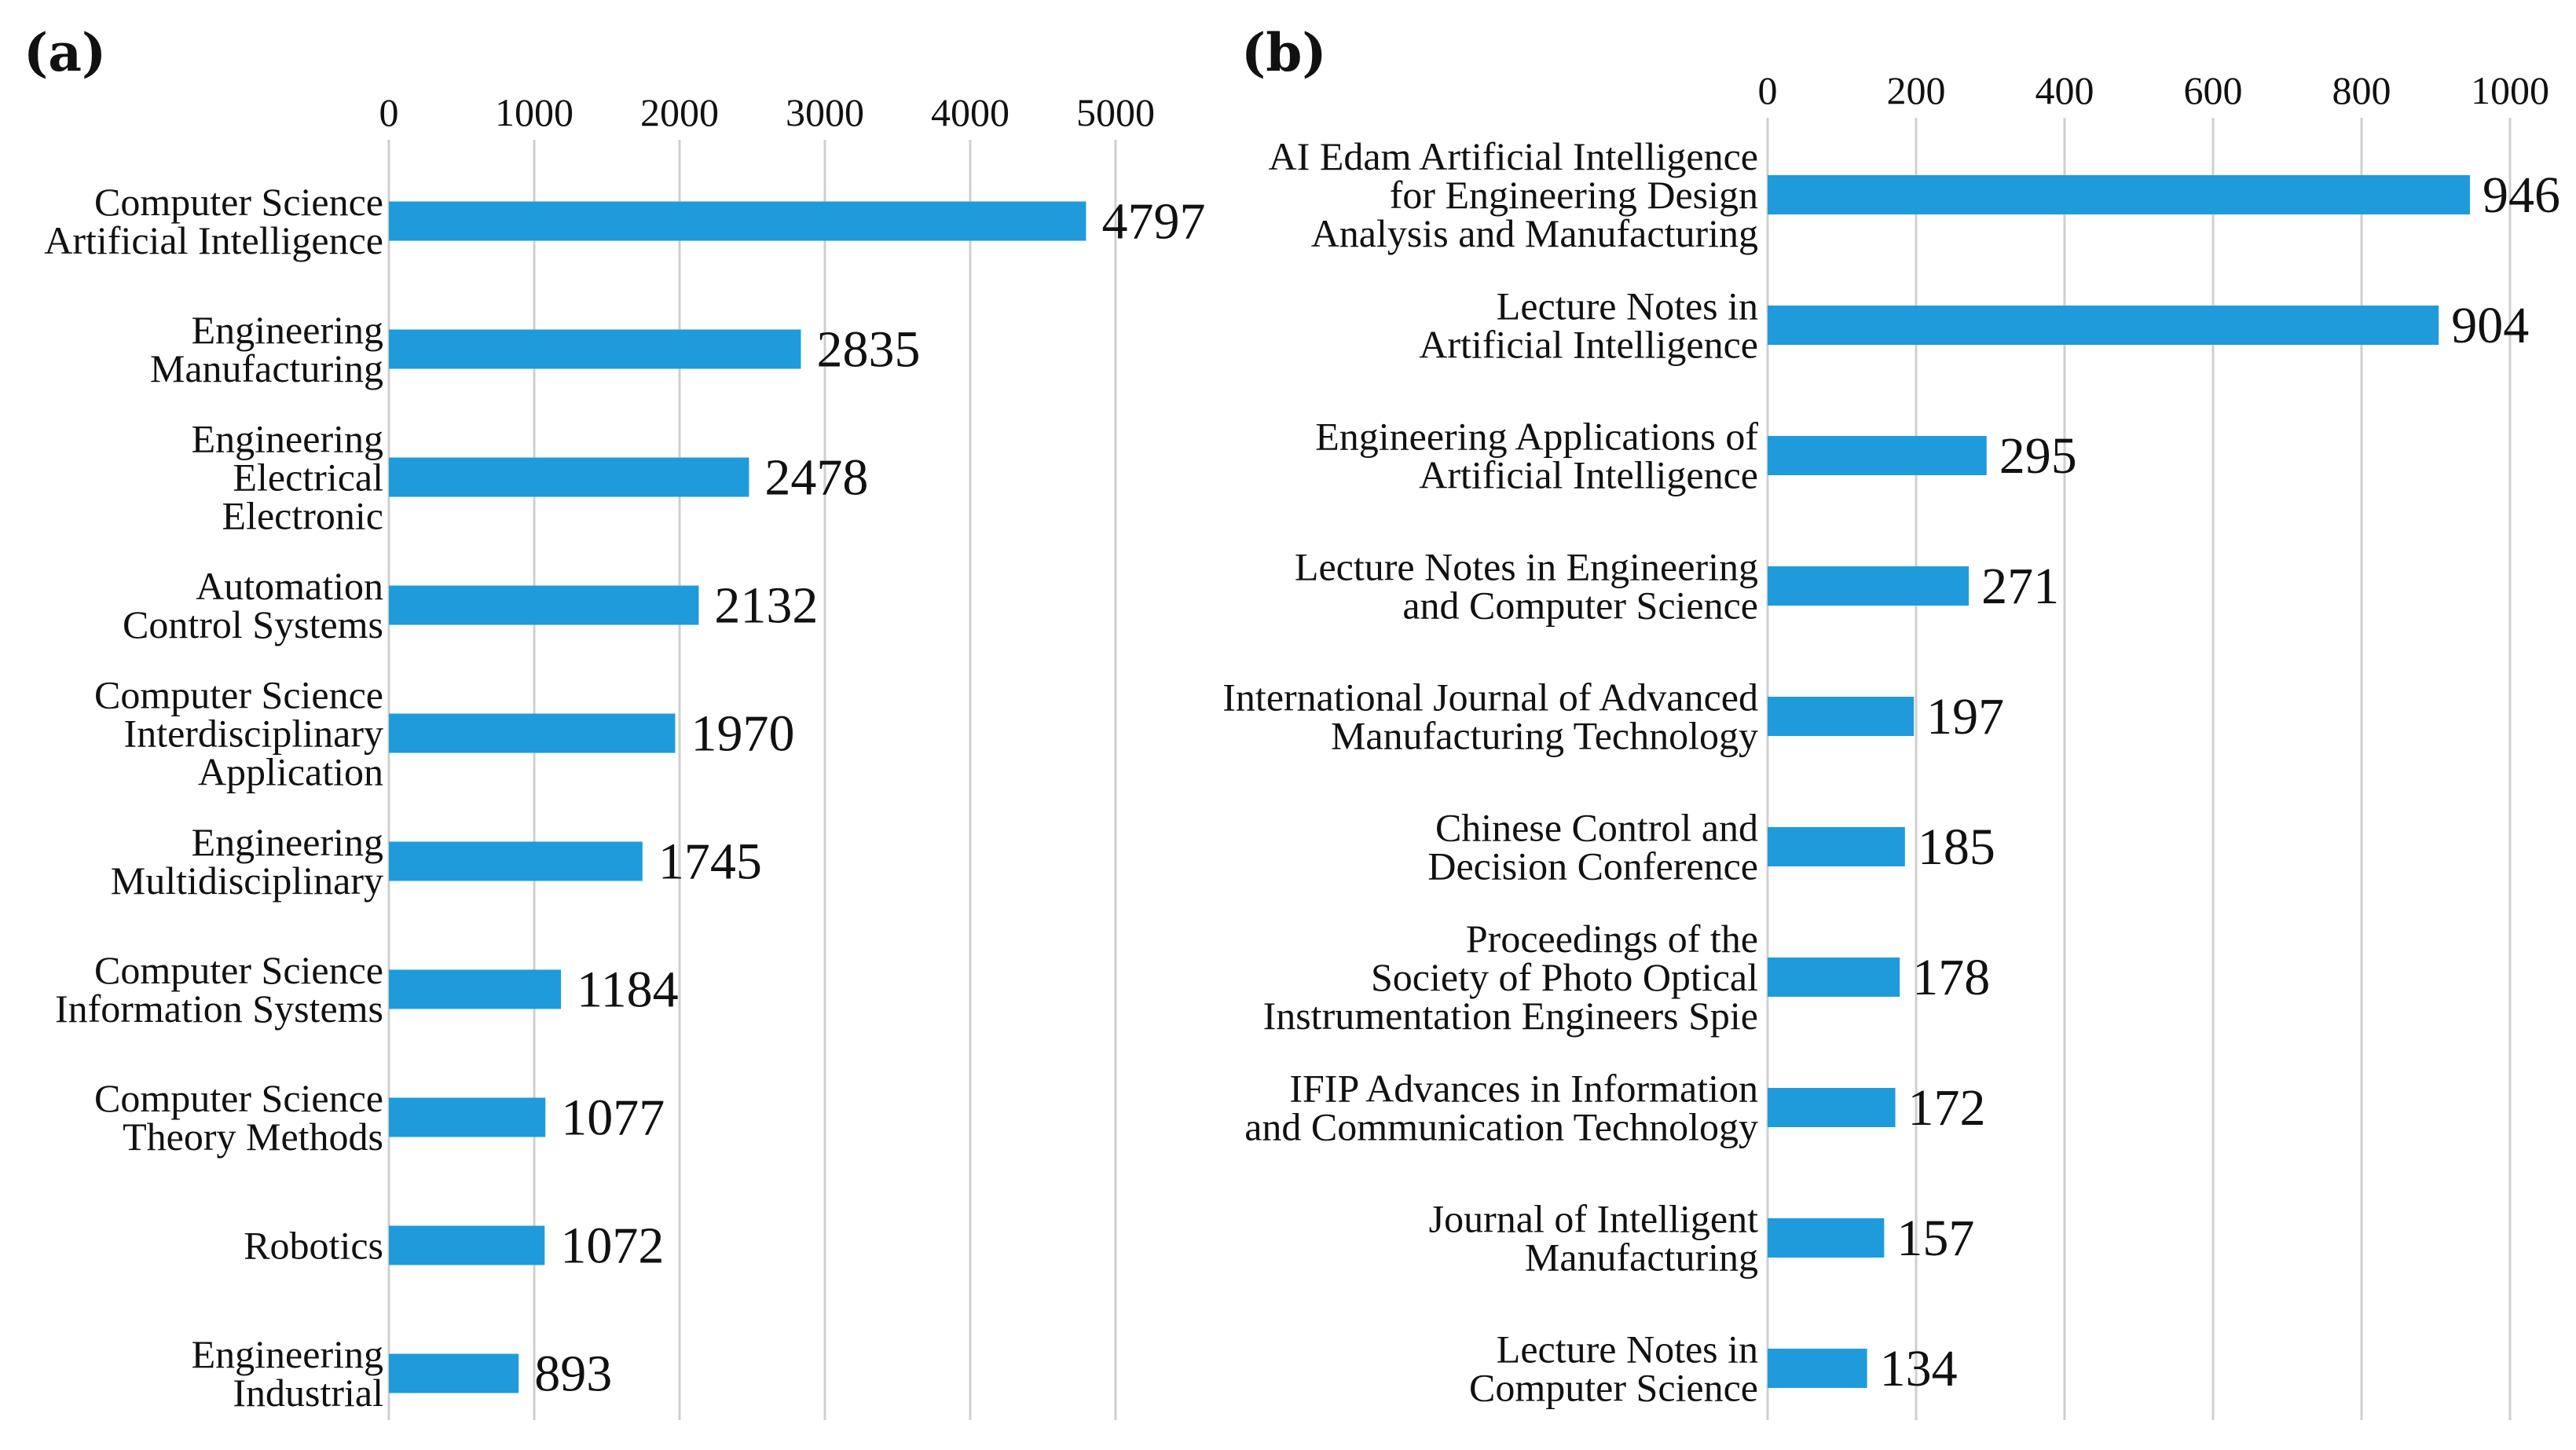  I want to click on panel-b-label: (b), so click(1284, 53).